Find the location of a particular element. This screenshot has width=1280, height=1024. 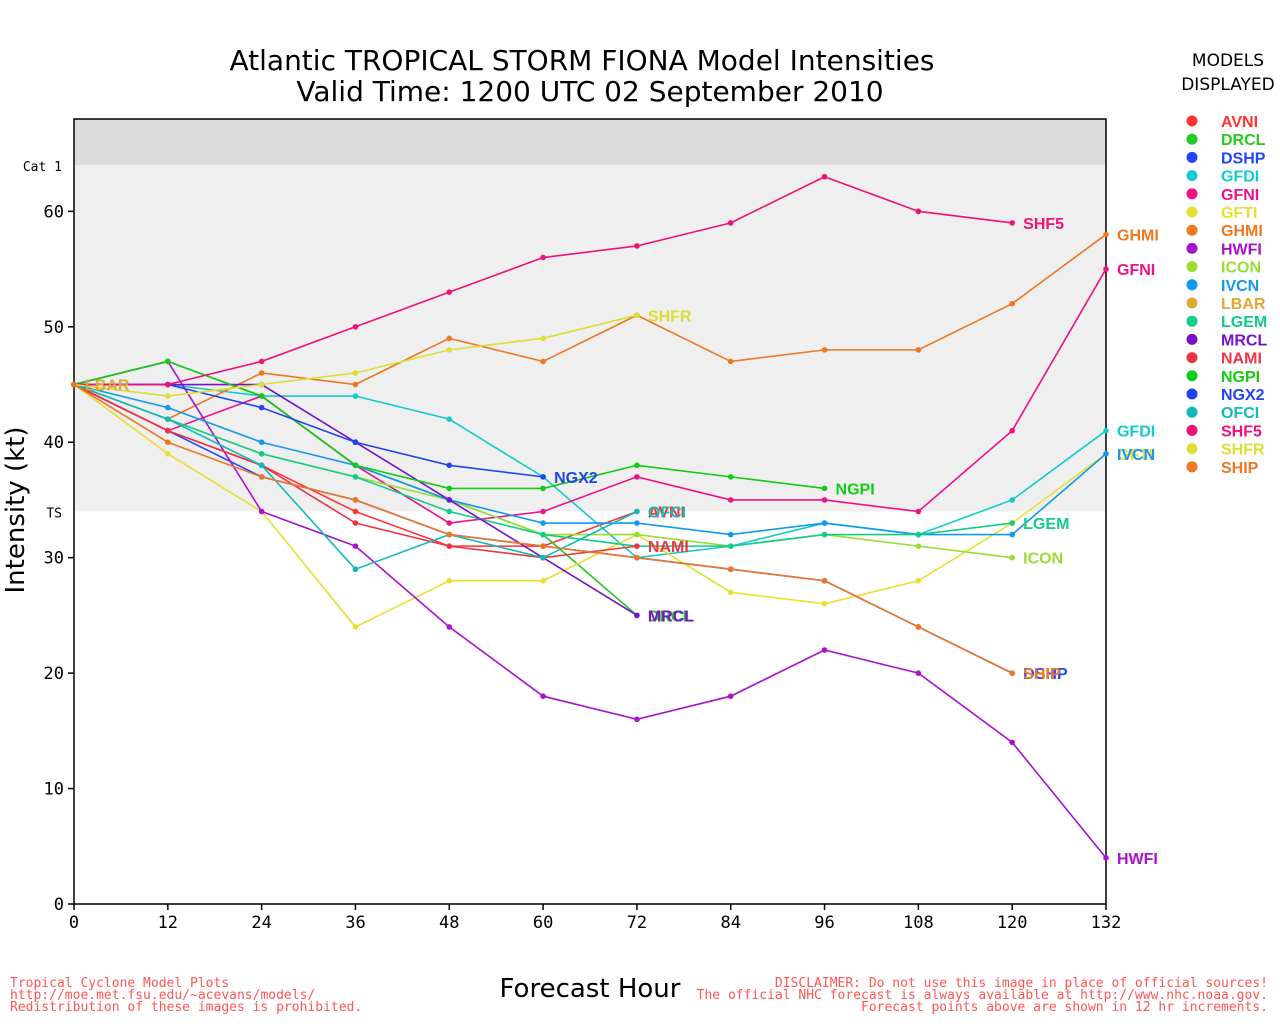

band-label: Cat 1 is located at coordinates (42, 167).